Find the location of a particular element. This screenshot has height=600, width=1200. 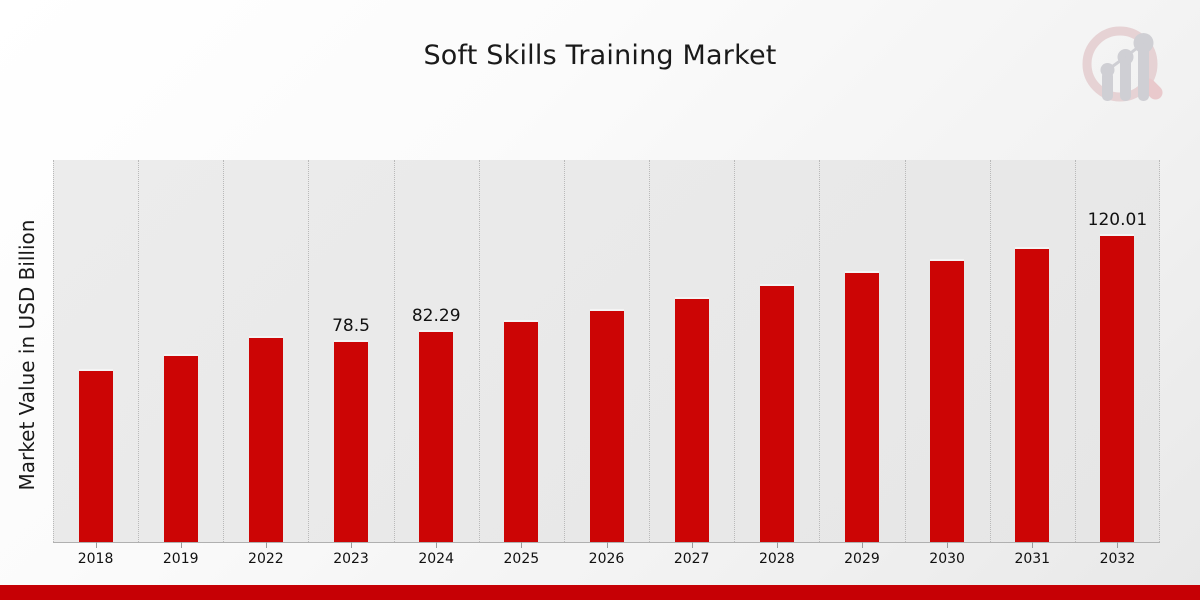

x-axis-label-2028: 2028 is located at coordinates (776, 559).